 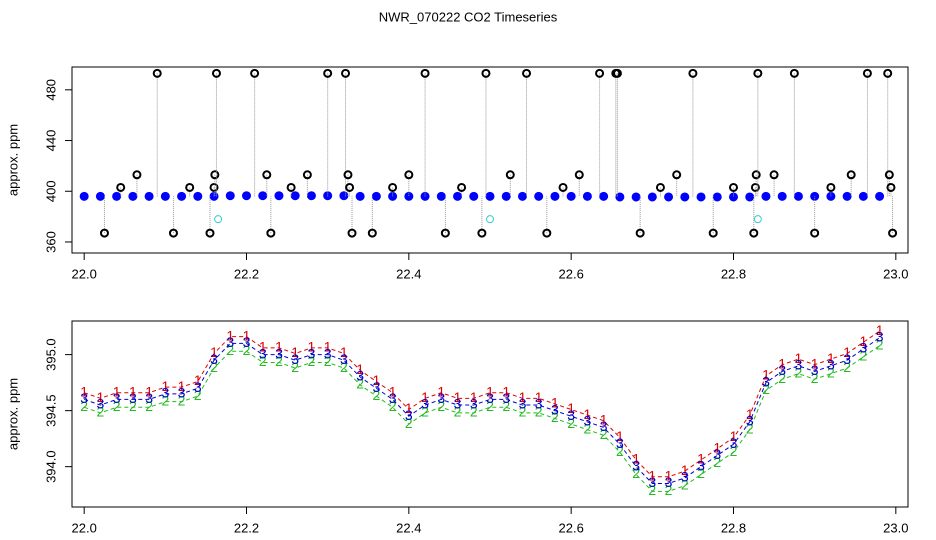 I want to click on y-tick-label: 440, so click(x=50, y=141).